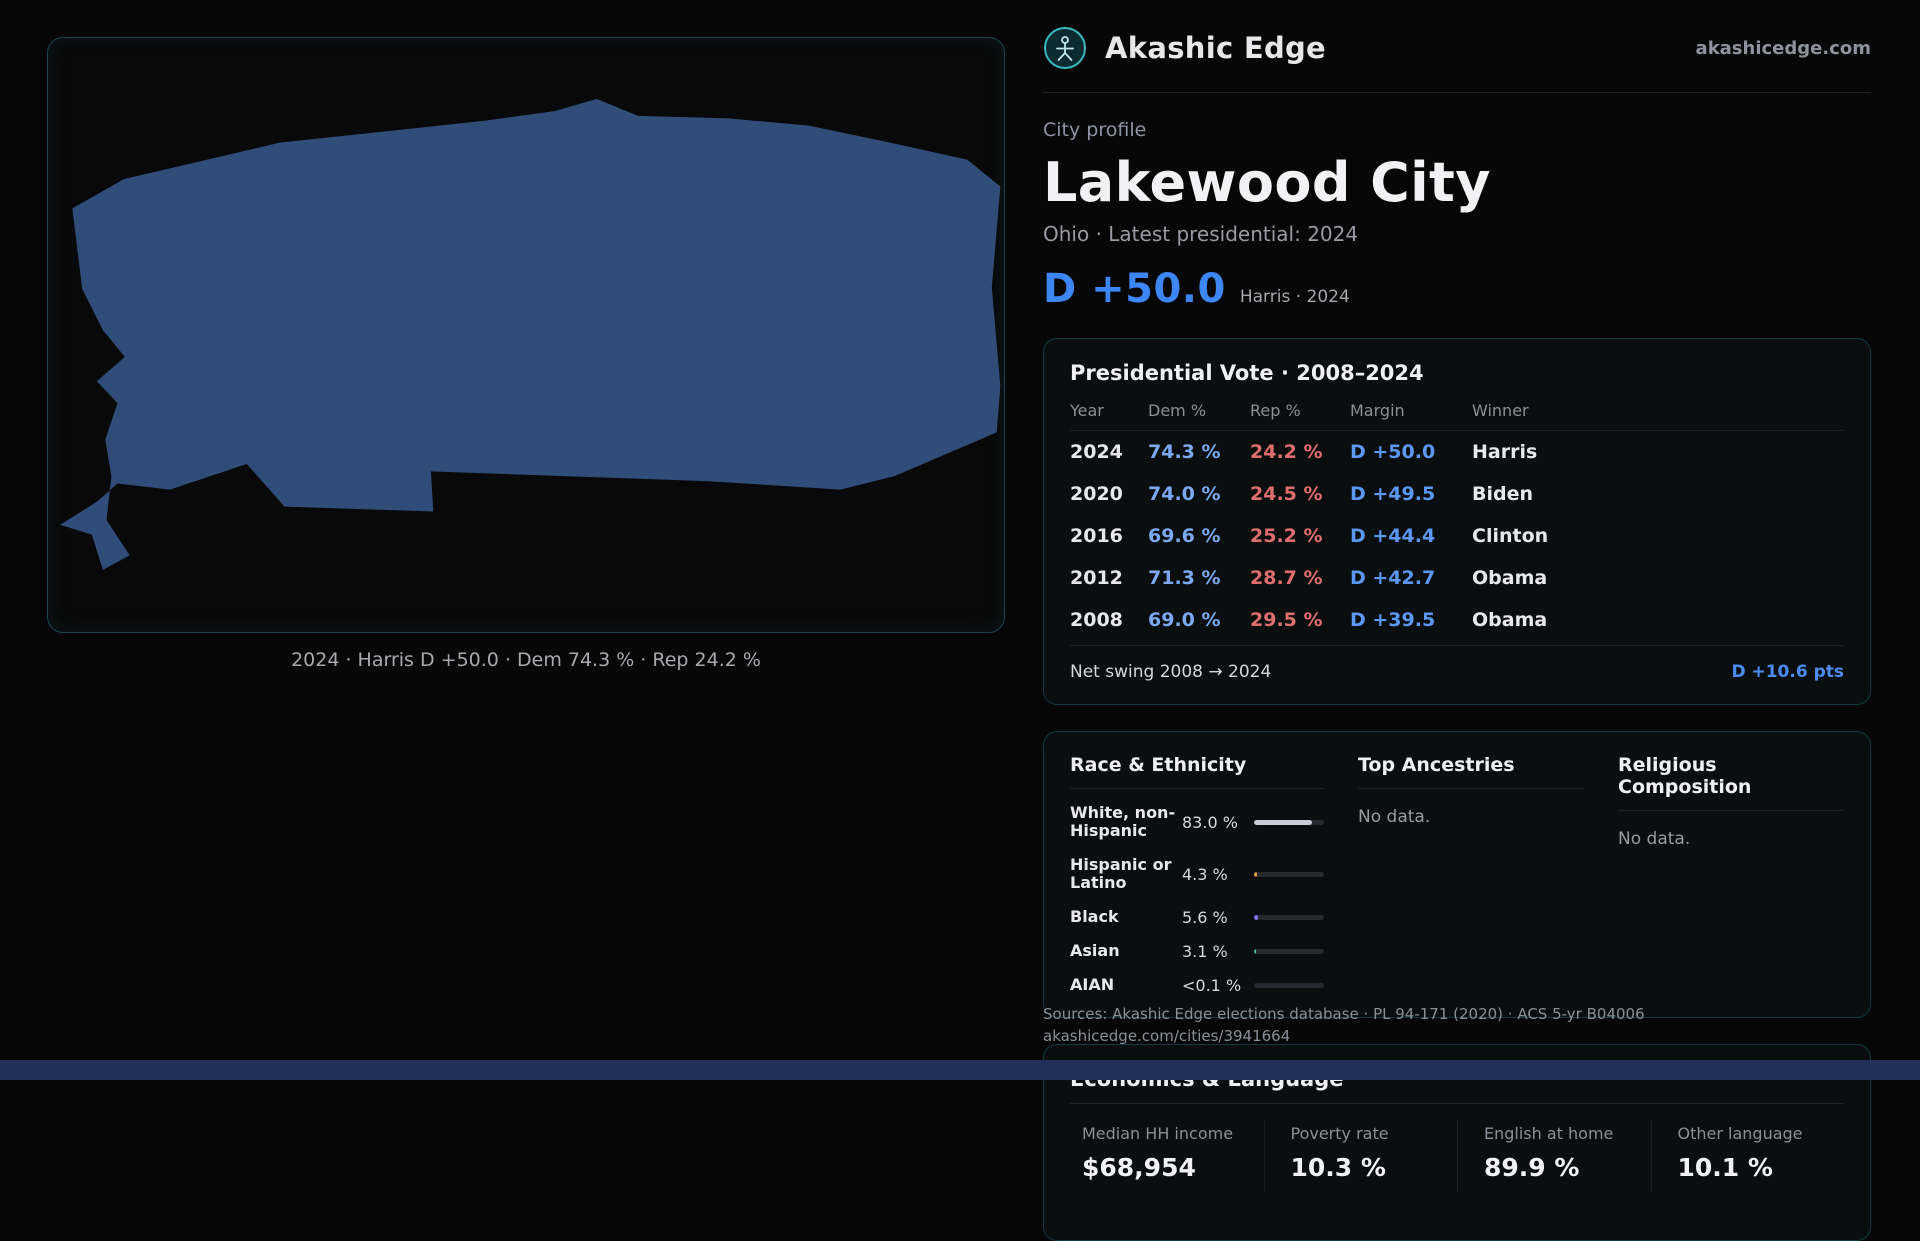 The image size is (1920, 1241). Describe the element at coordinates (1658, 414) in the screenshot. I see `col-winner: Winner` at that location.